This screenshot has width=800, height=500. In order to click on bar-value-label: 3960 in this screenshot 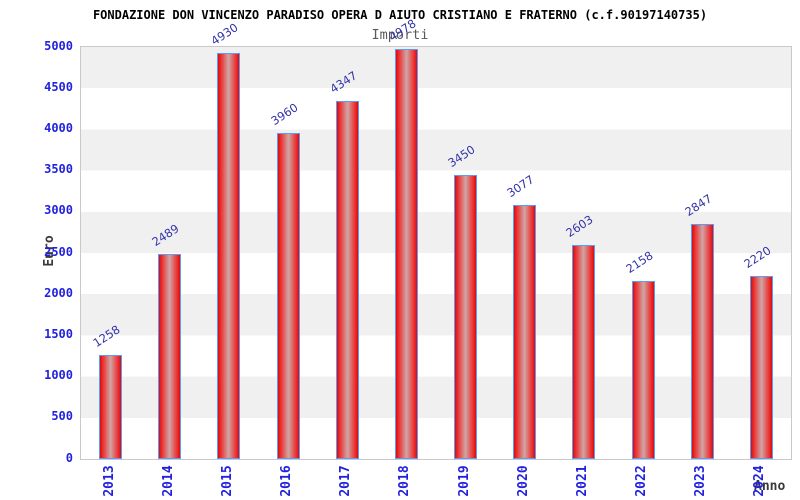, I will do `click(284, 114)`.